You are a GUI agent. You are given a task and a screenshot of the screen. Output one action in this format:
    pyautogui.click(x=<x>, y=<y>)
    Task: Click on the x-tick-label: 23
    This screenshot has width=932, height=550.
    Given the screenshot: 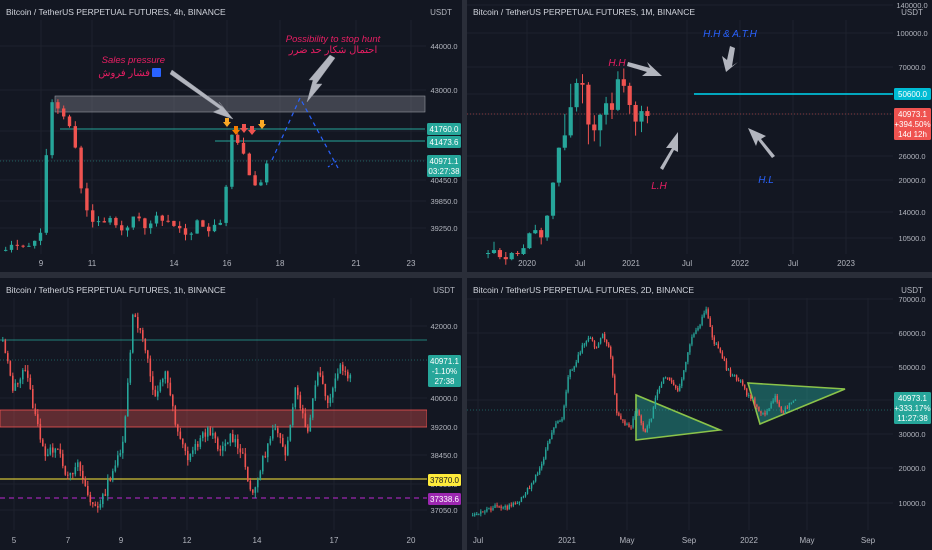 What is the action you would take?
    pyautogui.click(x=411, y=263)
    